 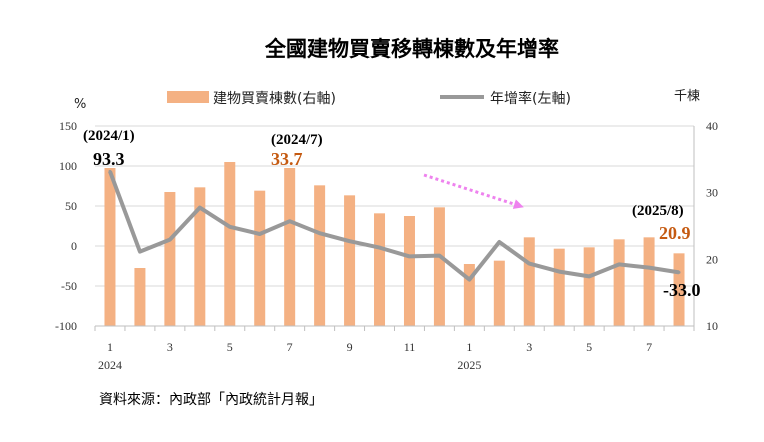 I want to click on left-axis-unit: %, so click(x=80, y=104).